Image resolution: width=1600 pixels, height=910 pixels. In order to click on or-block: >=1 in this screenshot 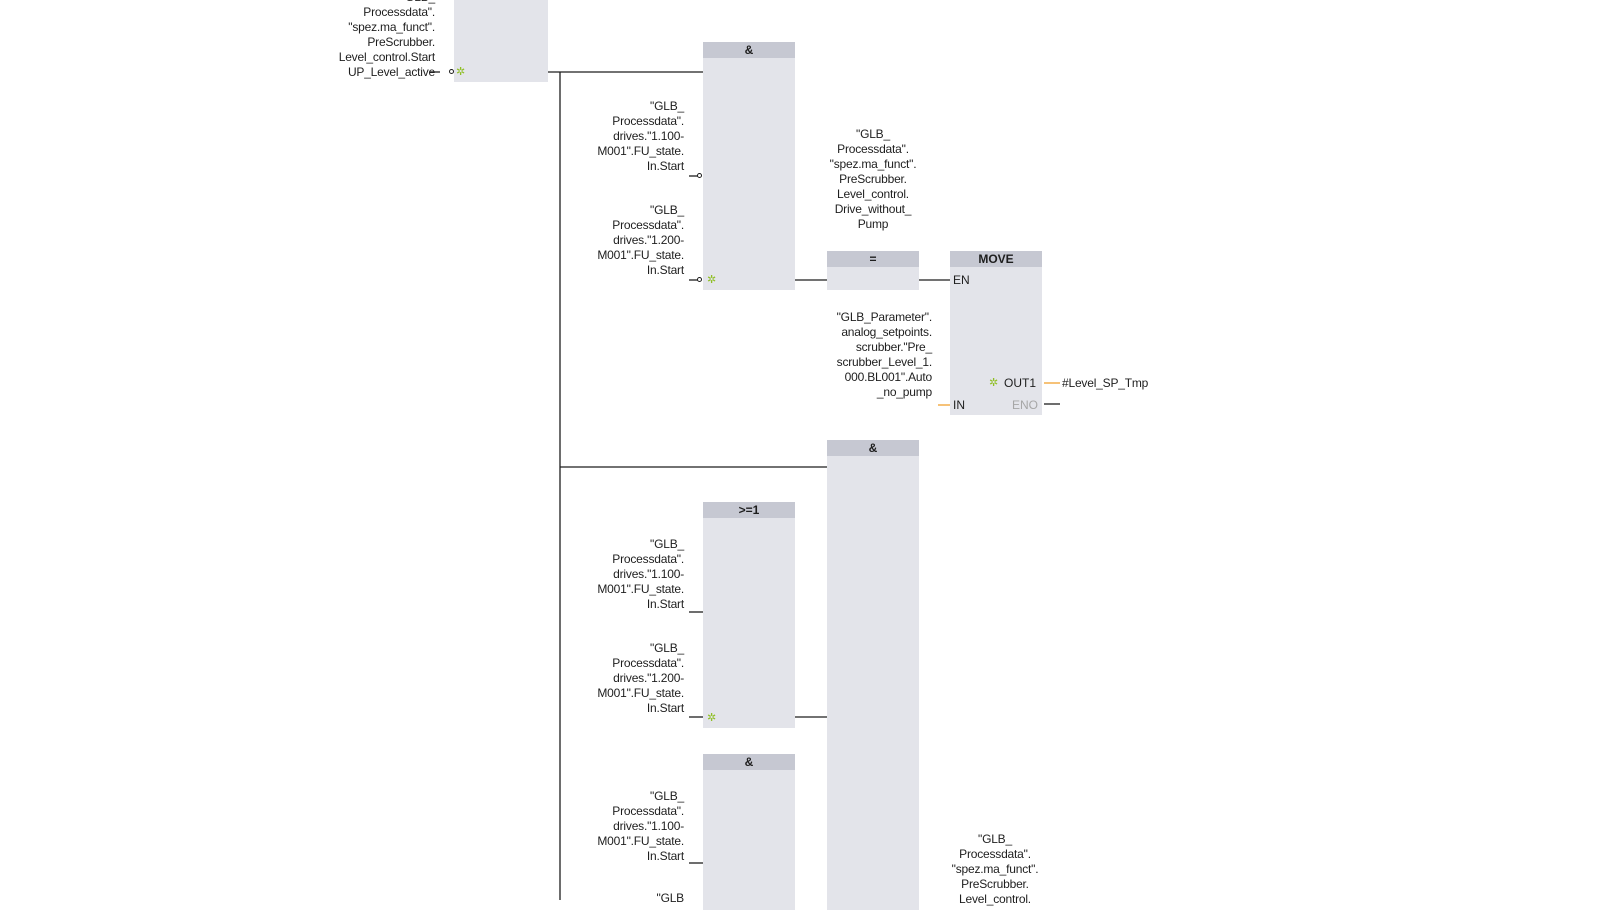, I will do `click(749, 615)`.